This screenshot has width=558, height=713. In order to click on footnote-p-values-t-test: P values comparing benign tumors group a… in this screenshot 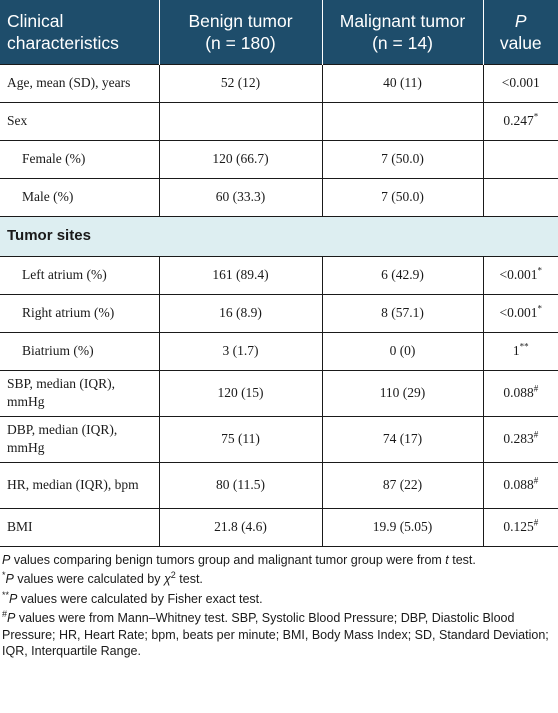, I will do `click(279, 560)`.